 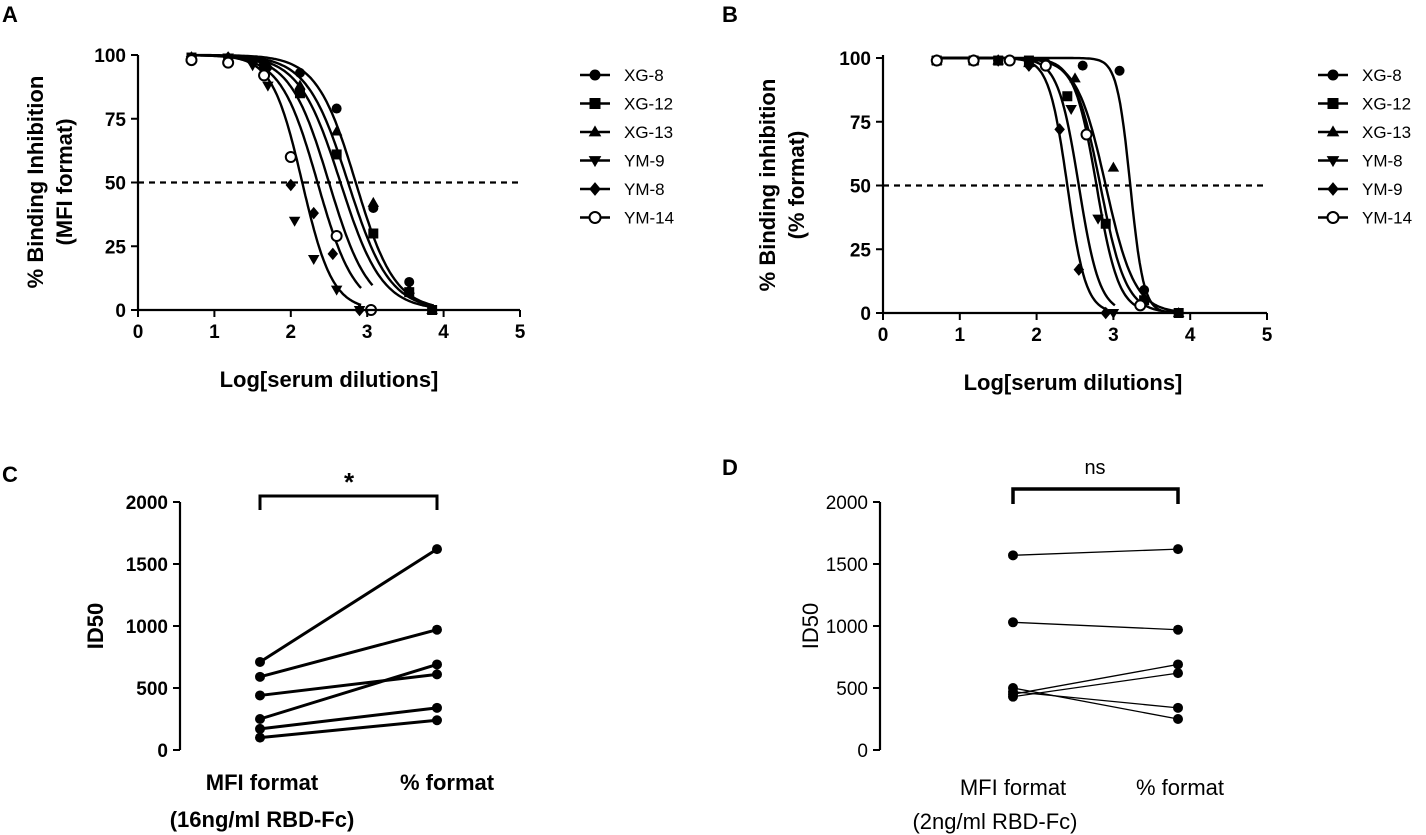 I want to click on panel-c-significance-bracket, so click(x=348, y=502).